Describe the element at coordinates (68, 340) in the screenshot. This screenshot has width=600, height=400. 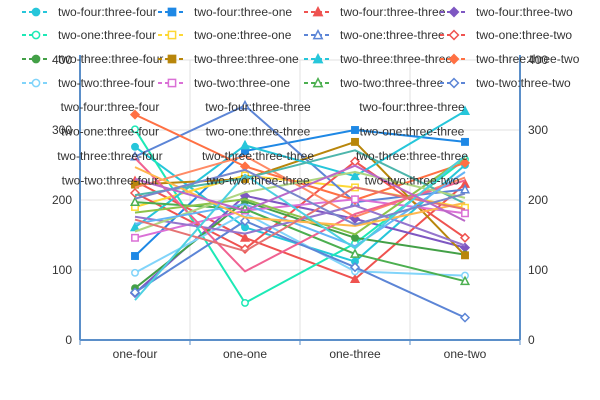
I see `y-tick-label-left: 0` at that location.